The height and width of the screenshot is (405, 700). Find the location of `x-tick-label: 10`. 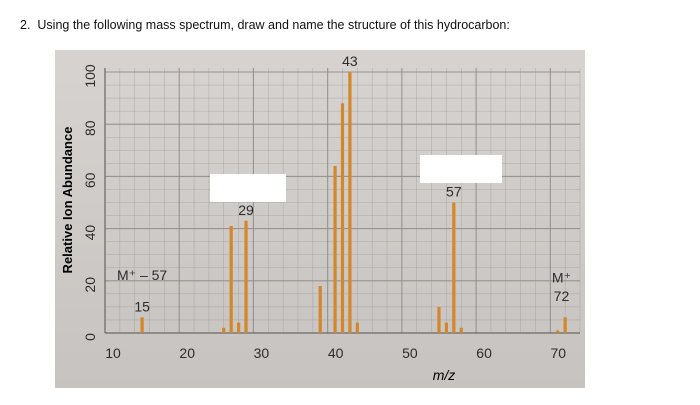

x-tick-label: 10 is located at coordinates (113, 353).